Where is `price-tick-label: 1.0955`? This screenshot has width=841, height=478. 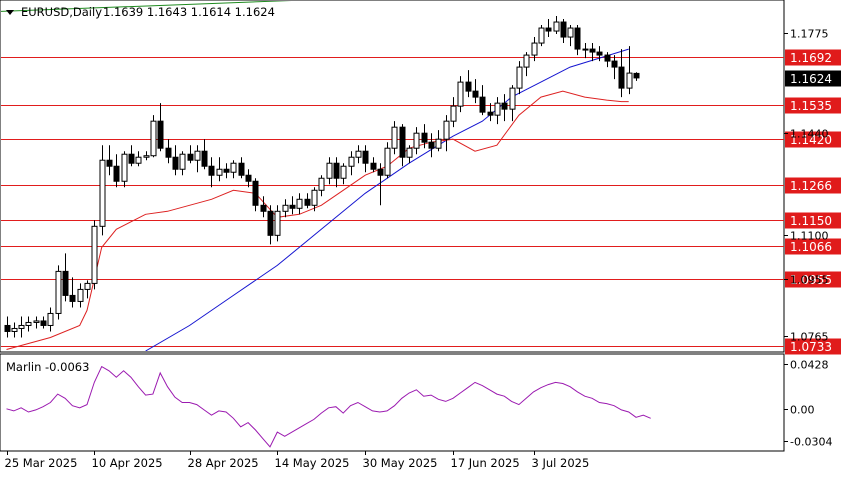
price-tick-label: 1.0955 is located at coordinates (809, 280).